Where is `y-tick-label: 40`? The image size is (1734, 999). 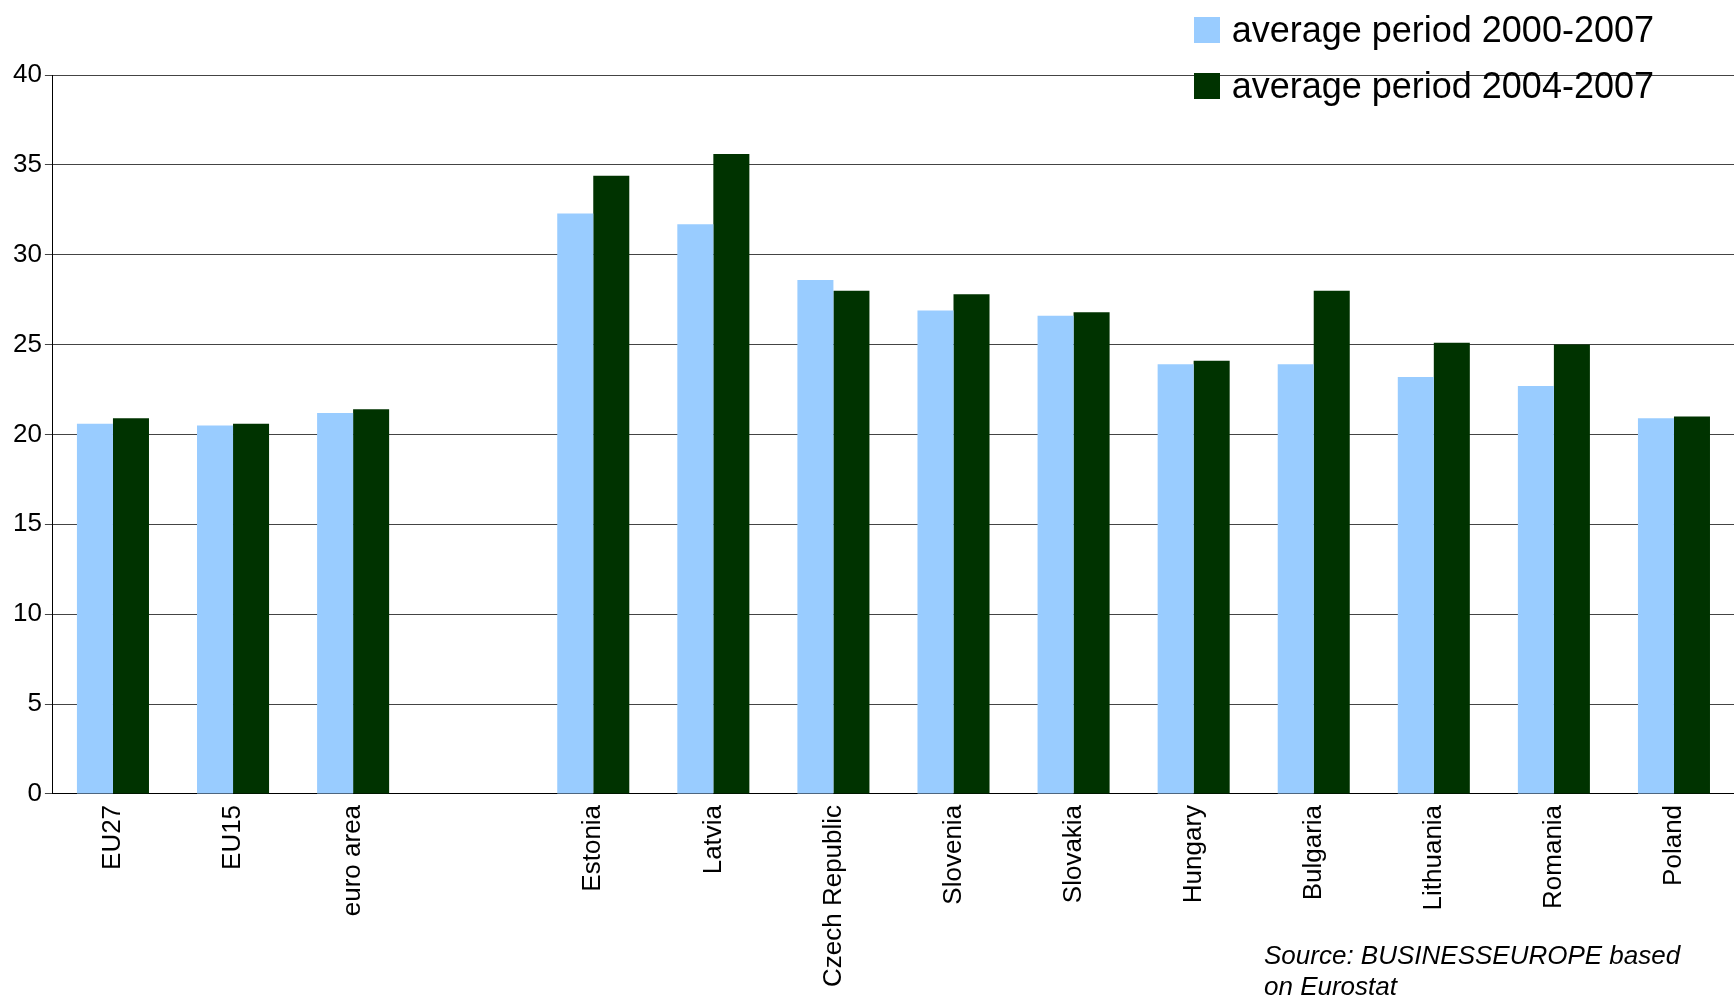 y-tick-label: 40 is located at coordinates (27, 73).